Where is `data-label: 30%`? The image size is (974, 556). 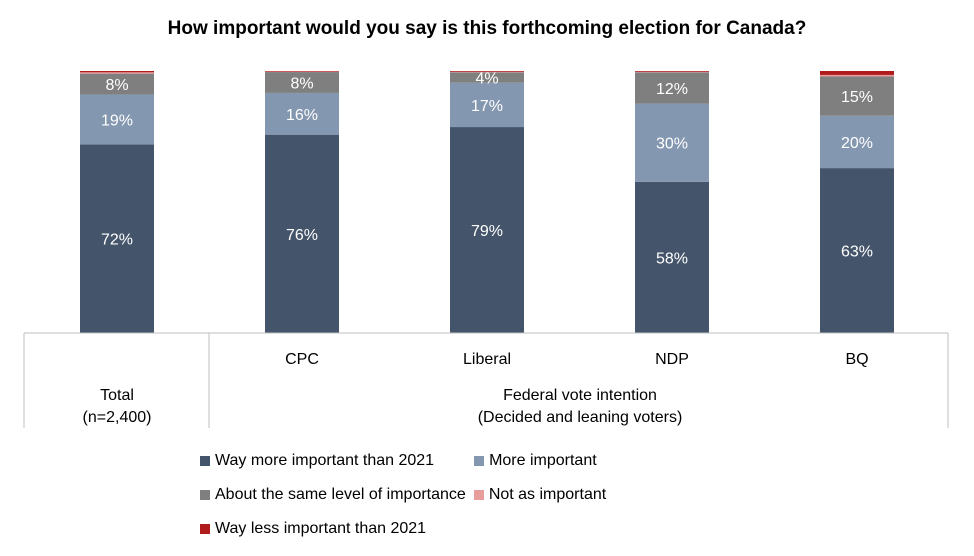 data-label: 30% is located at coordinates (672, 144).